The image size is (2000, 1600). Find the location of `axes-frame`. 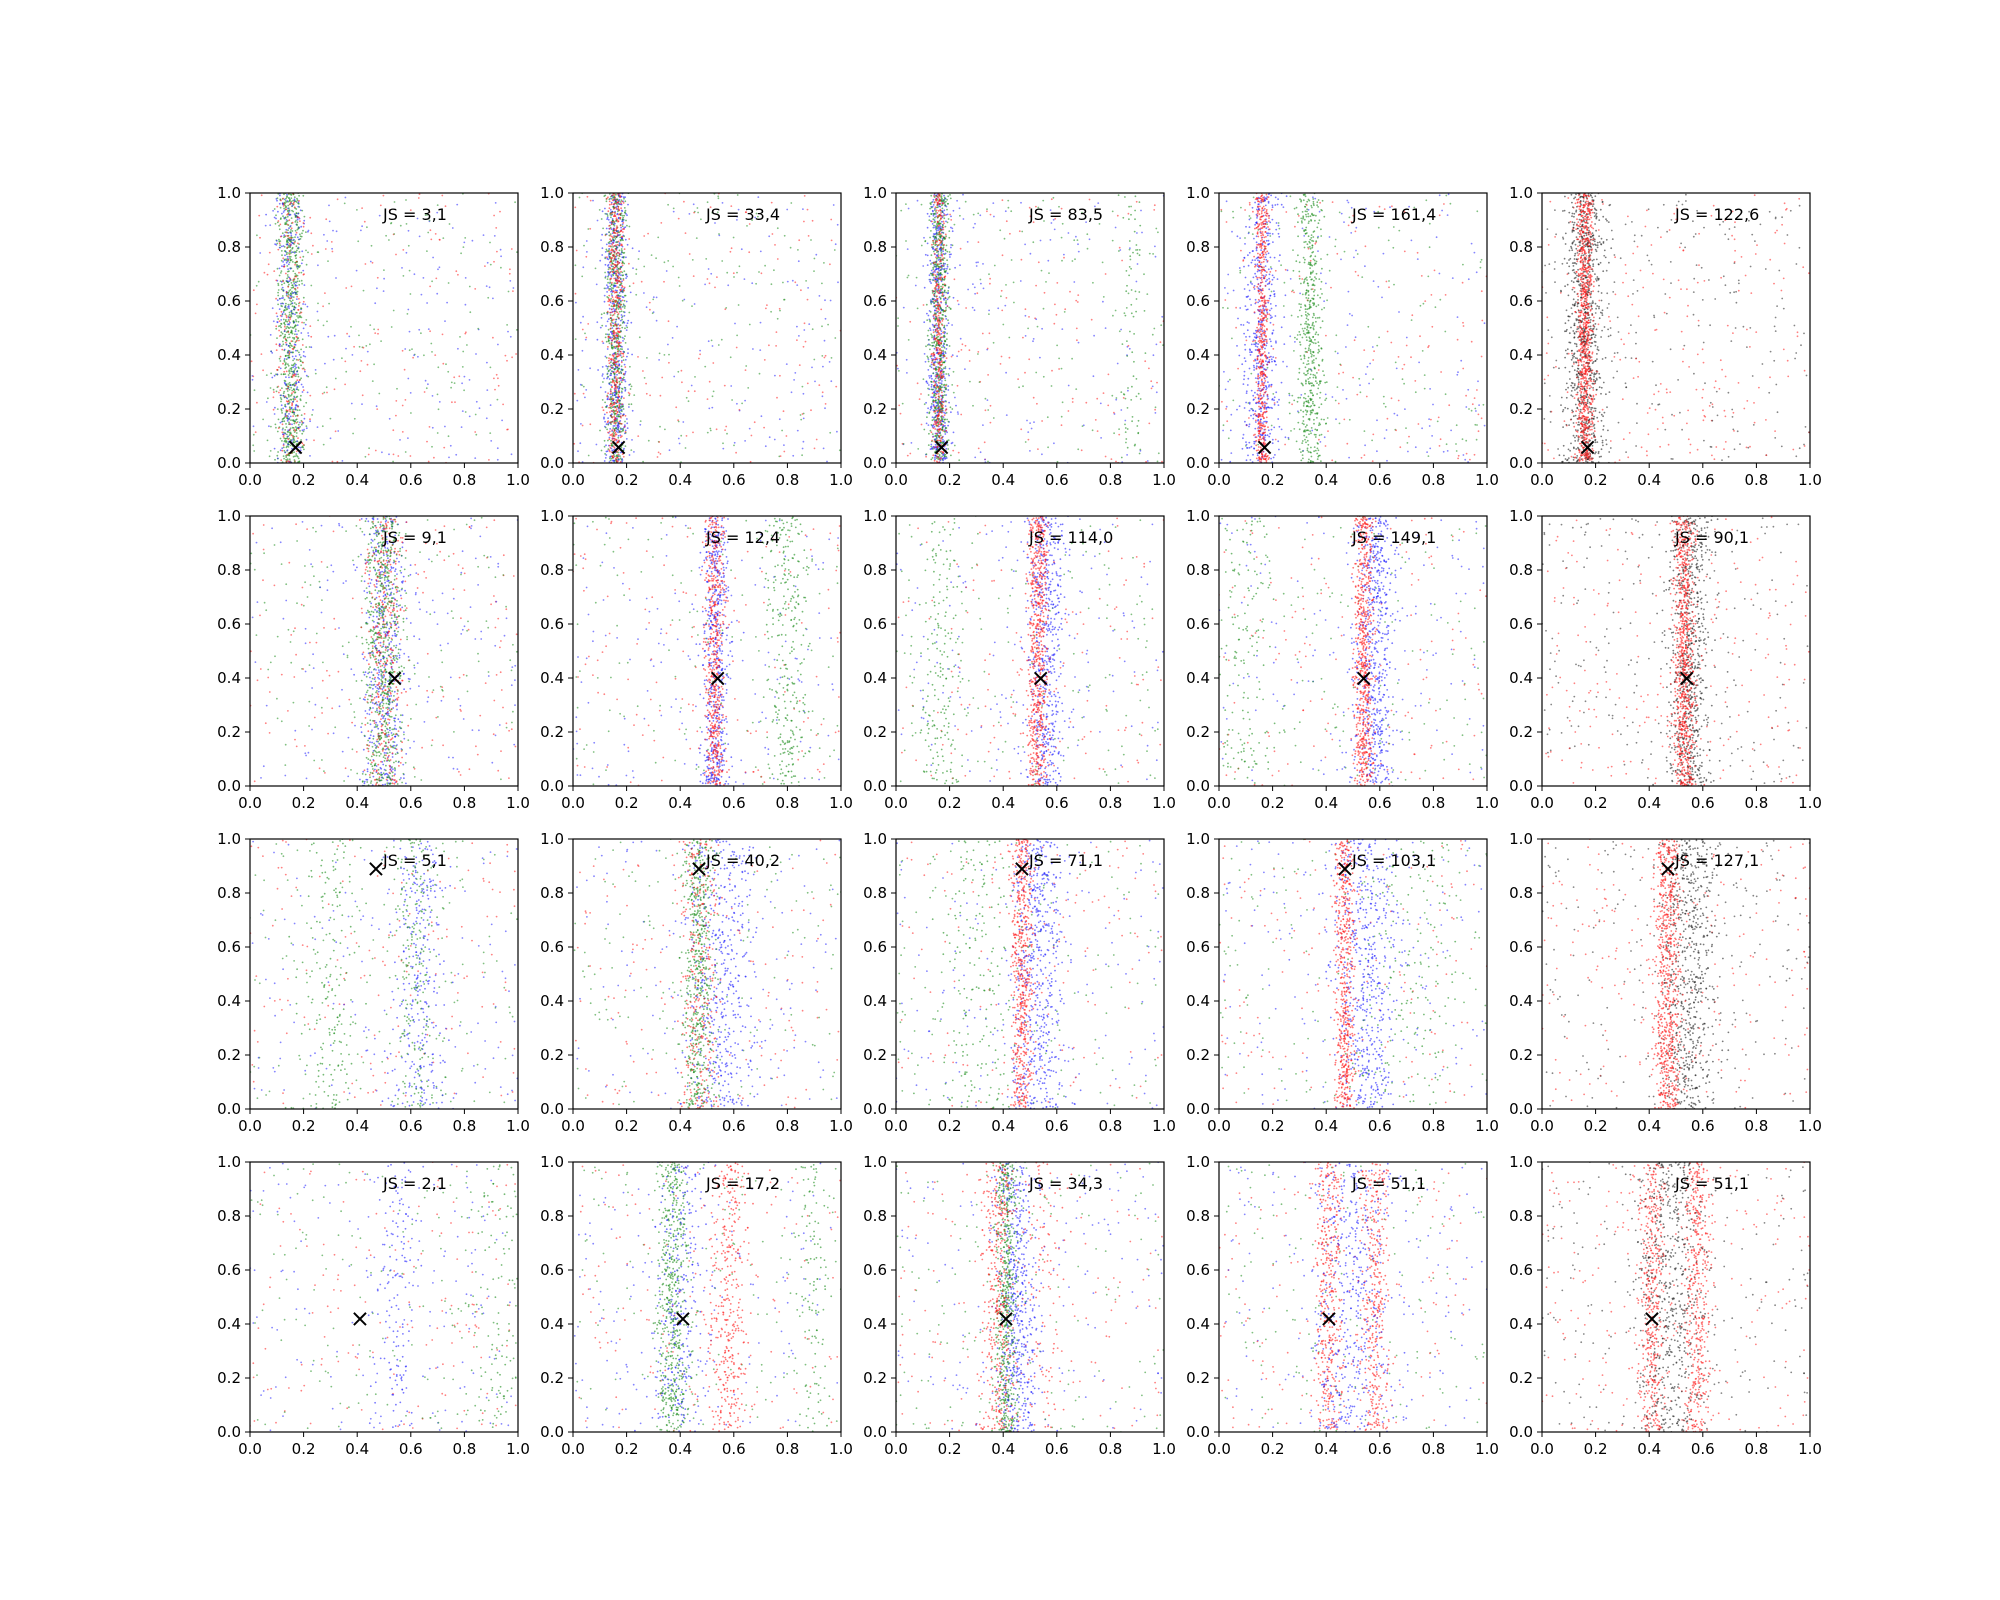

axes-frame is located at coordinates (384, 328).